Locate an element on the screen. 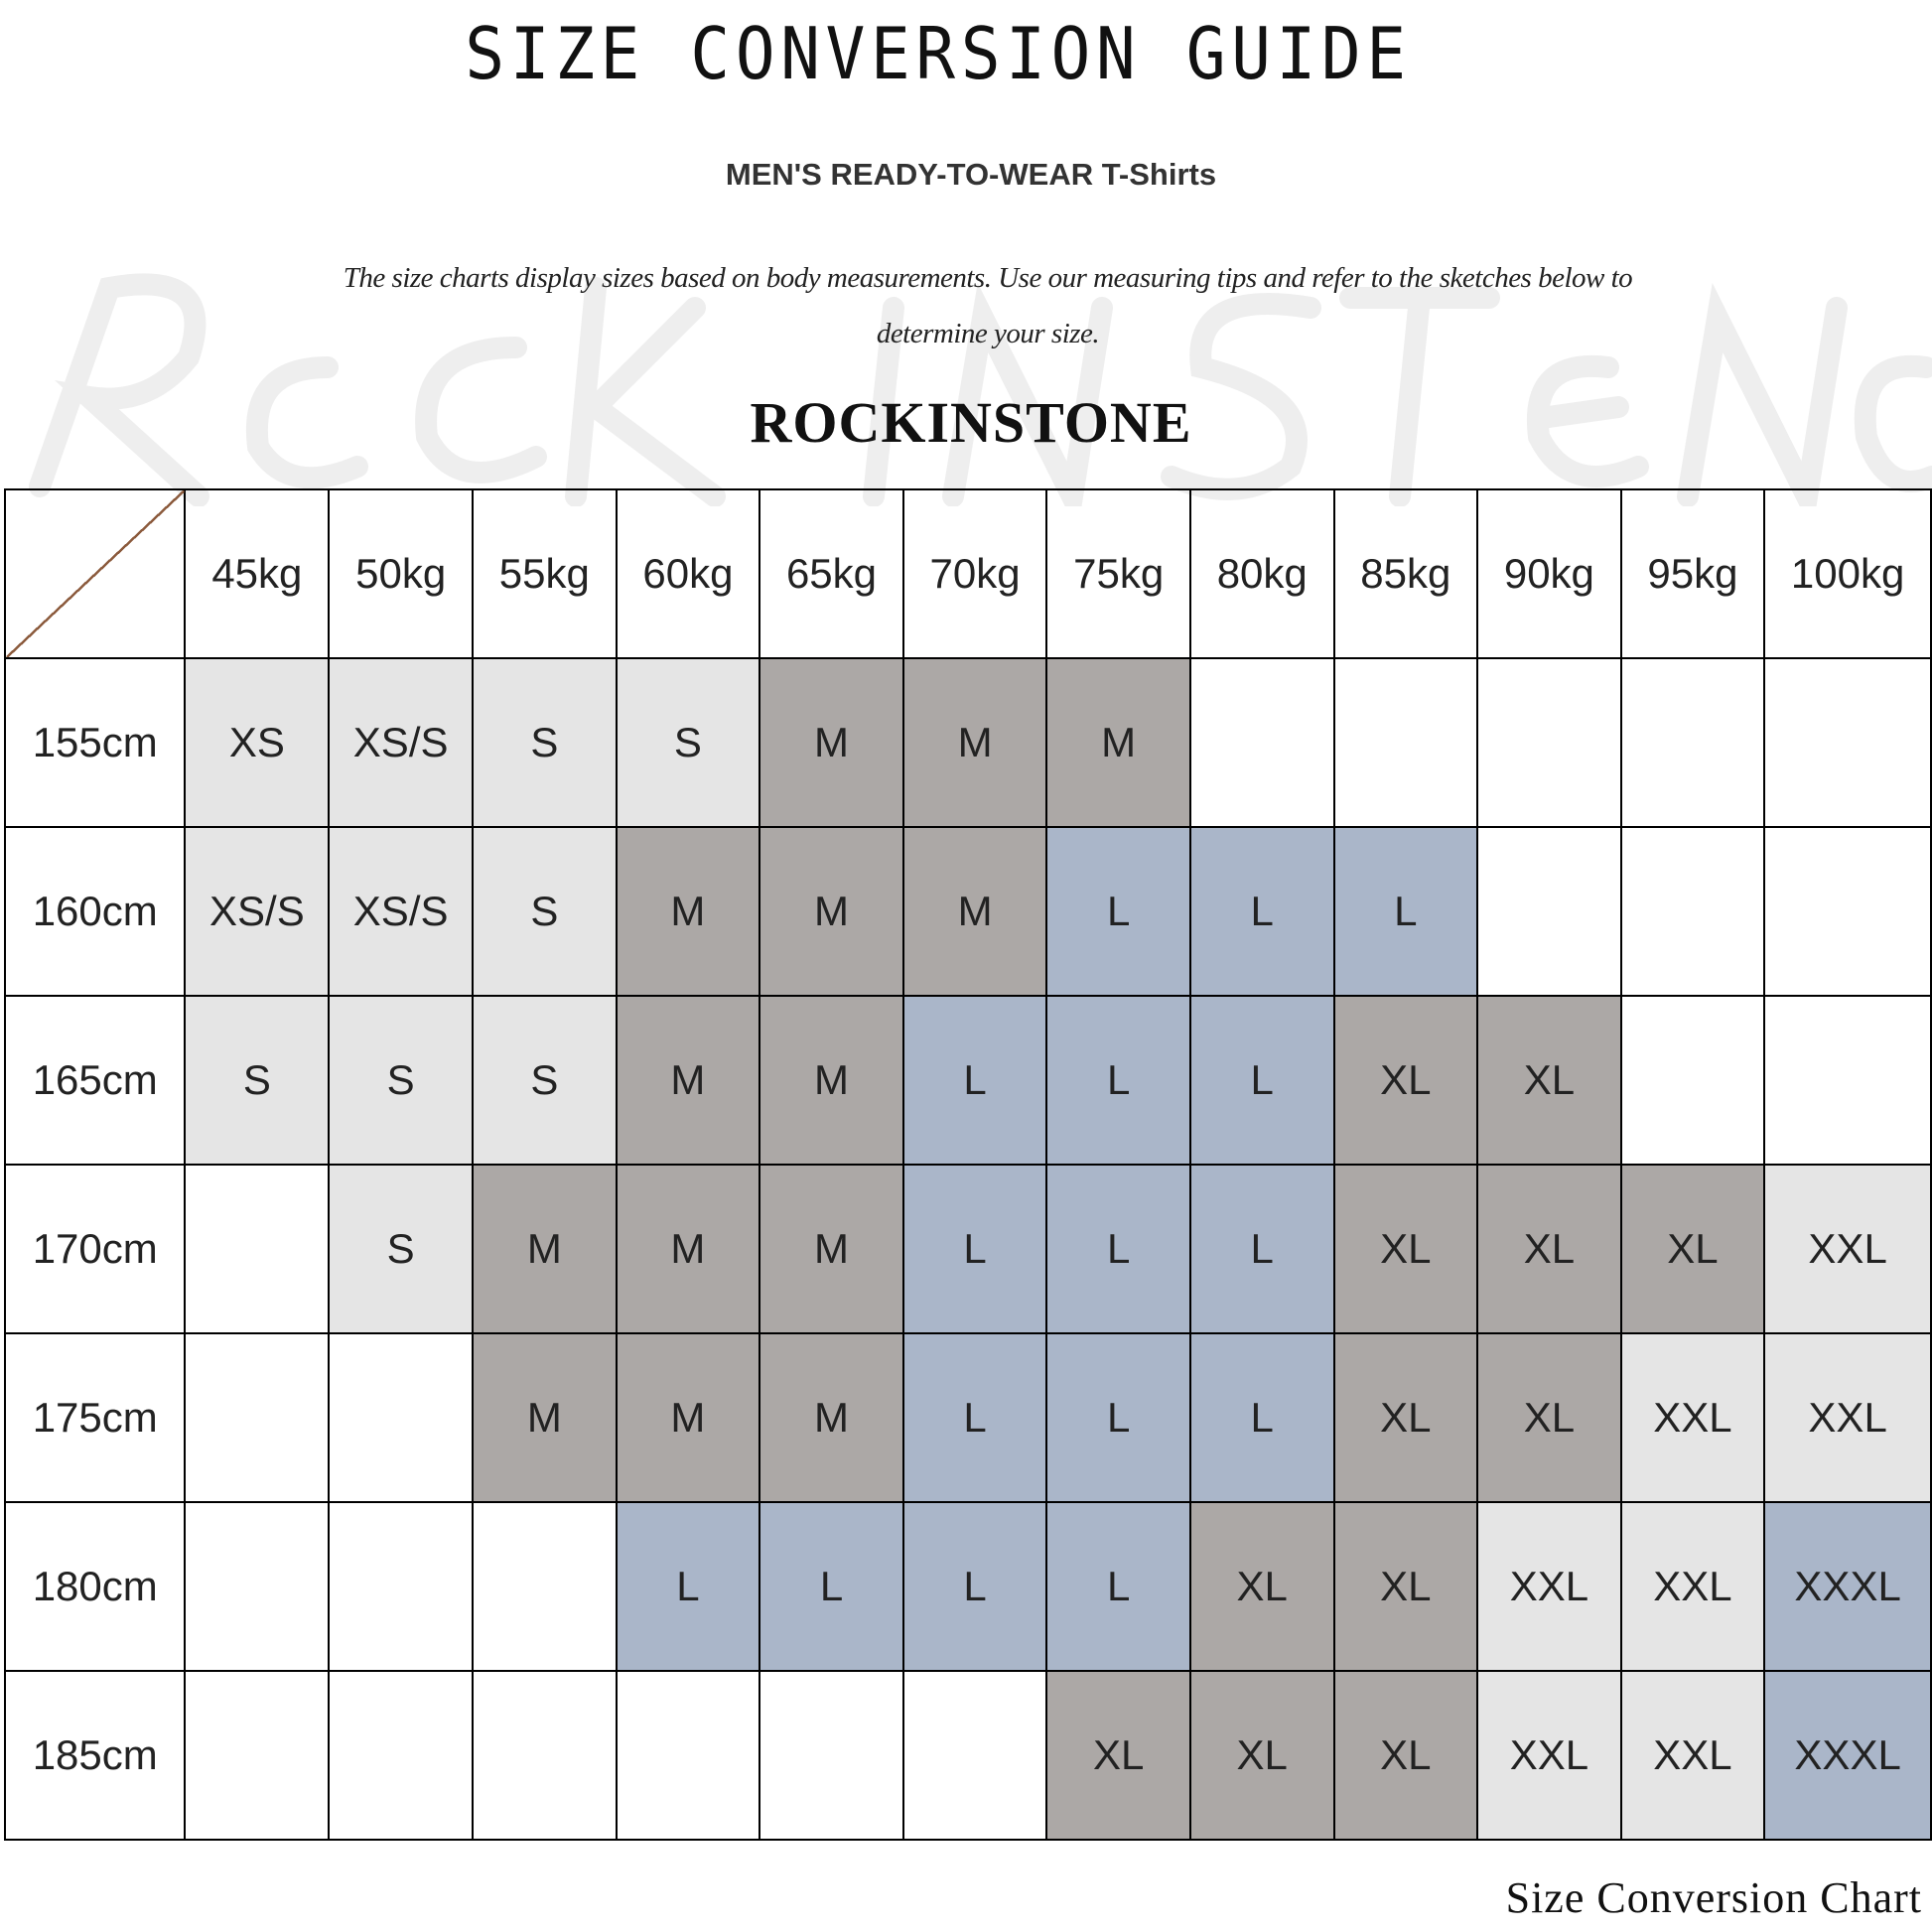  table-row: 155cm XS XS/S S S M M M is located at coordinates (967, 743).